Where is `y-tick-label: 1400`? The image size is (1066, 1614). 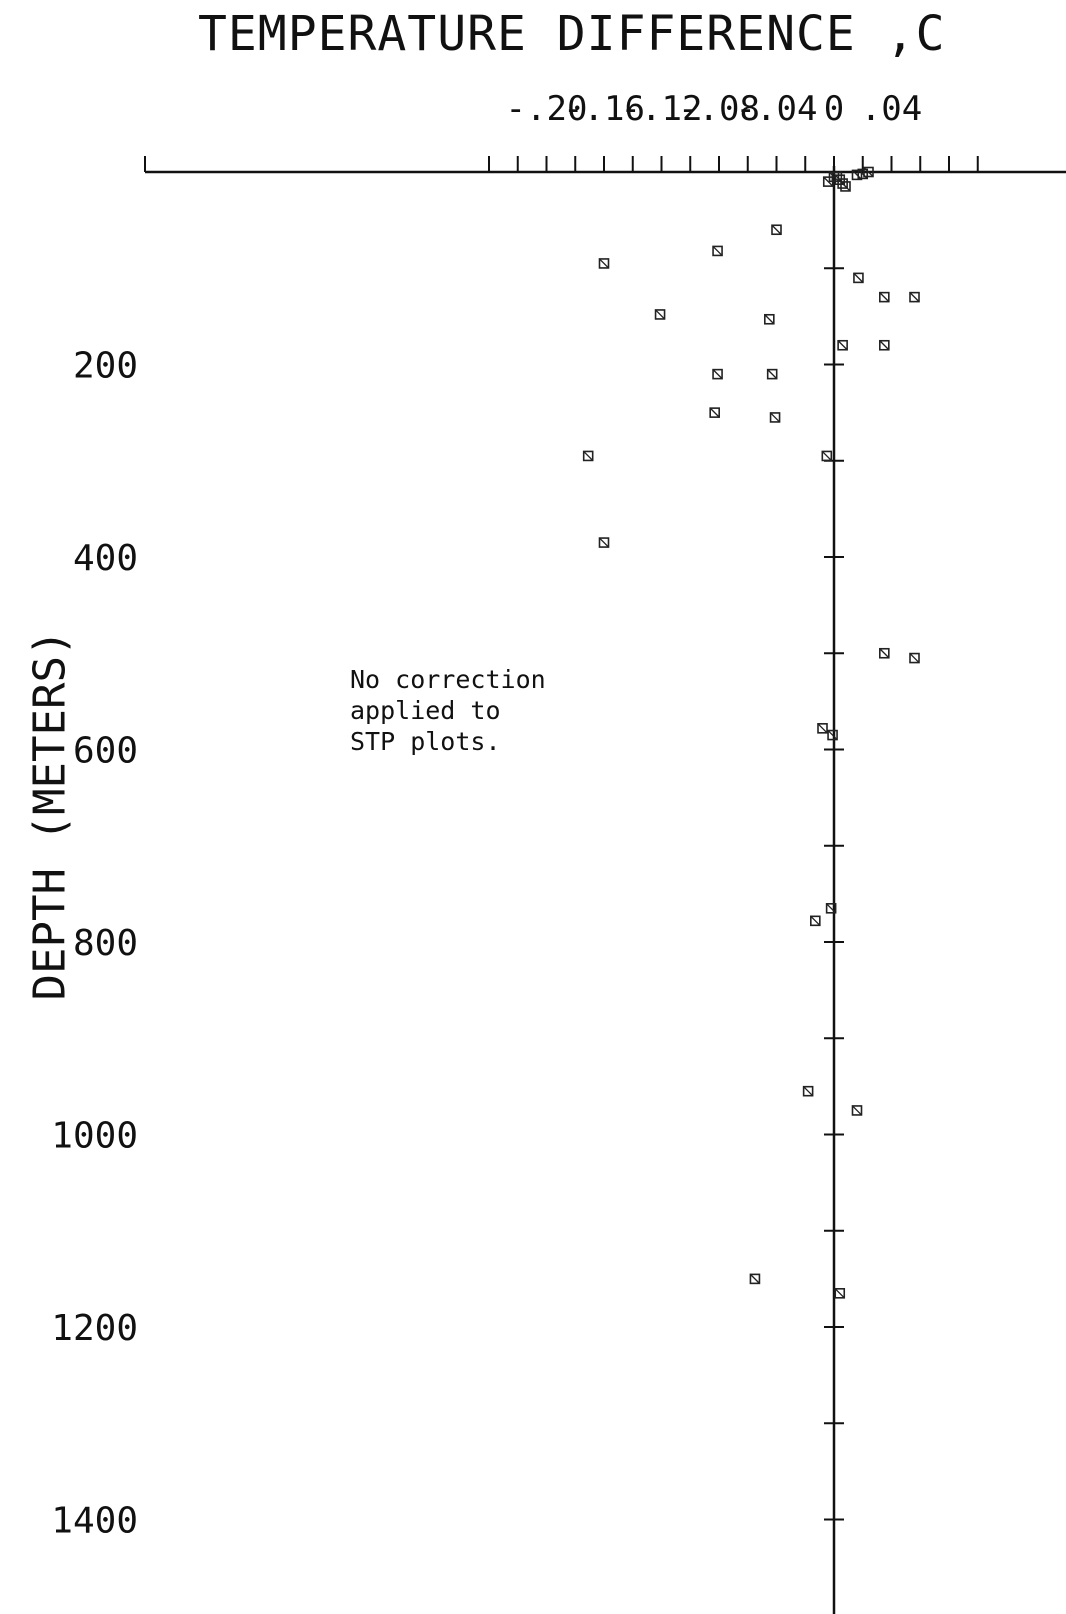
y-tick-label: 1400 is located at coordinates (94, 1521).